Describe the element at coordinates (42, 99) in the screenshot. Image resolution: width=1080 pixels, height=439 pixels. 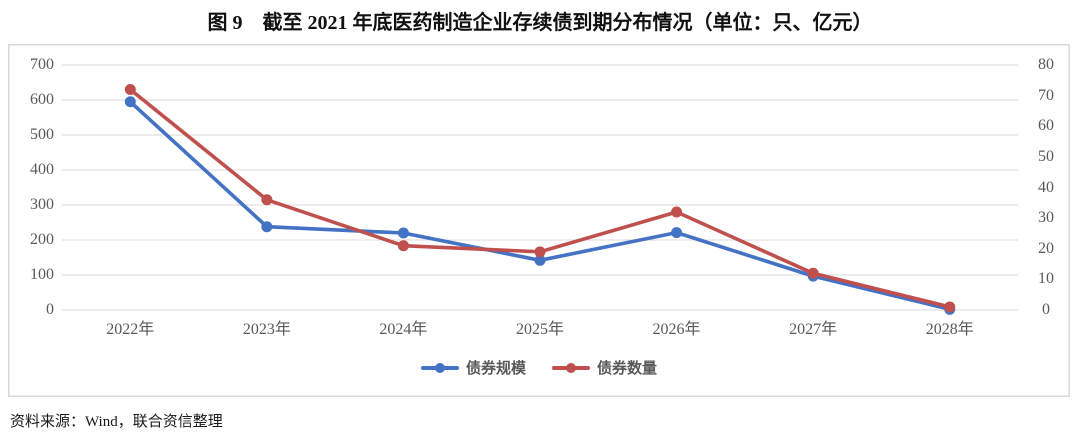
I see `left-axis-tick-label: 600` at that location.